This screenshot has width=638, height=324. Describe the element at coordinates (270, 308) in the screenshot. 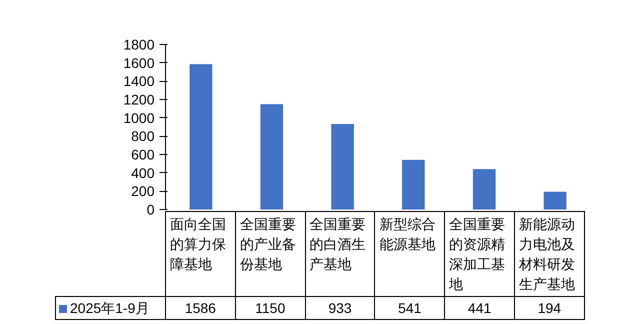

I see `data-label: 1150` at that location.